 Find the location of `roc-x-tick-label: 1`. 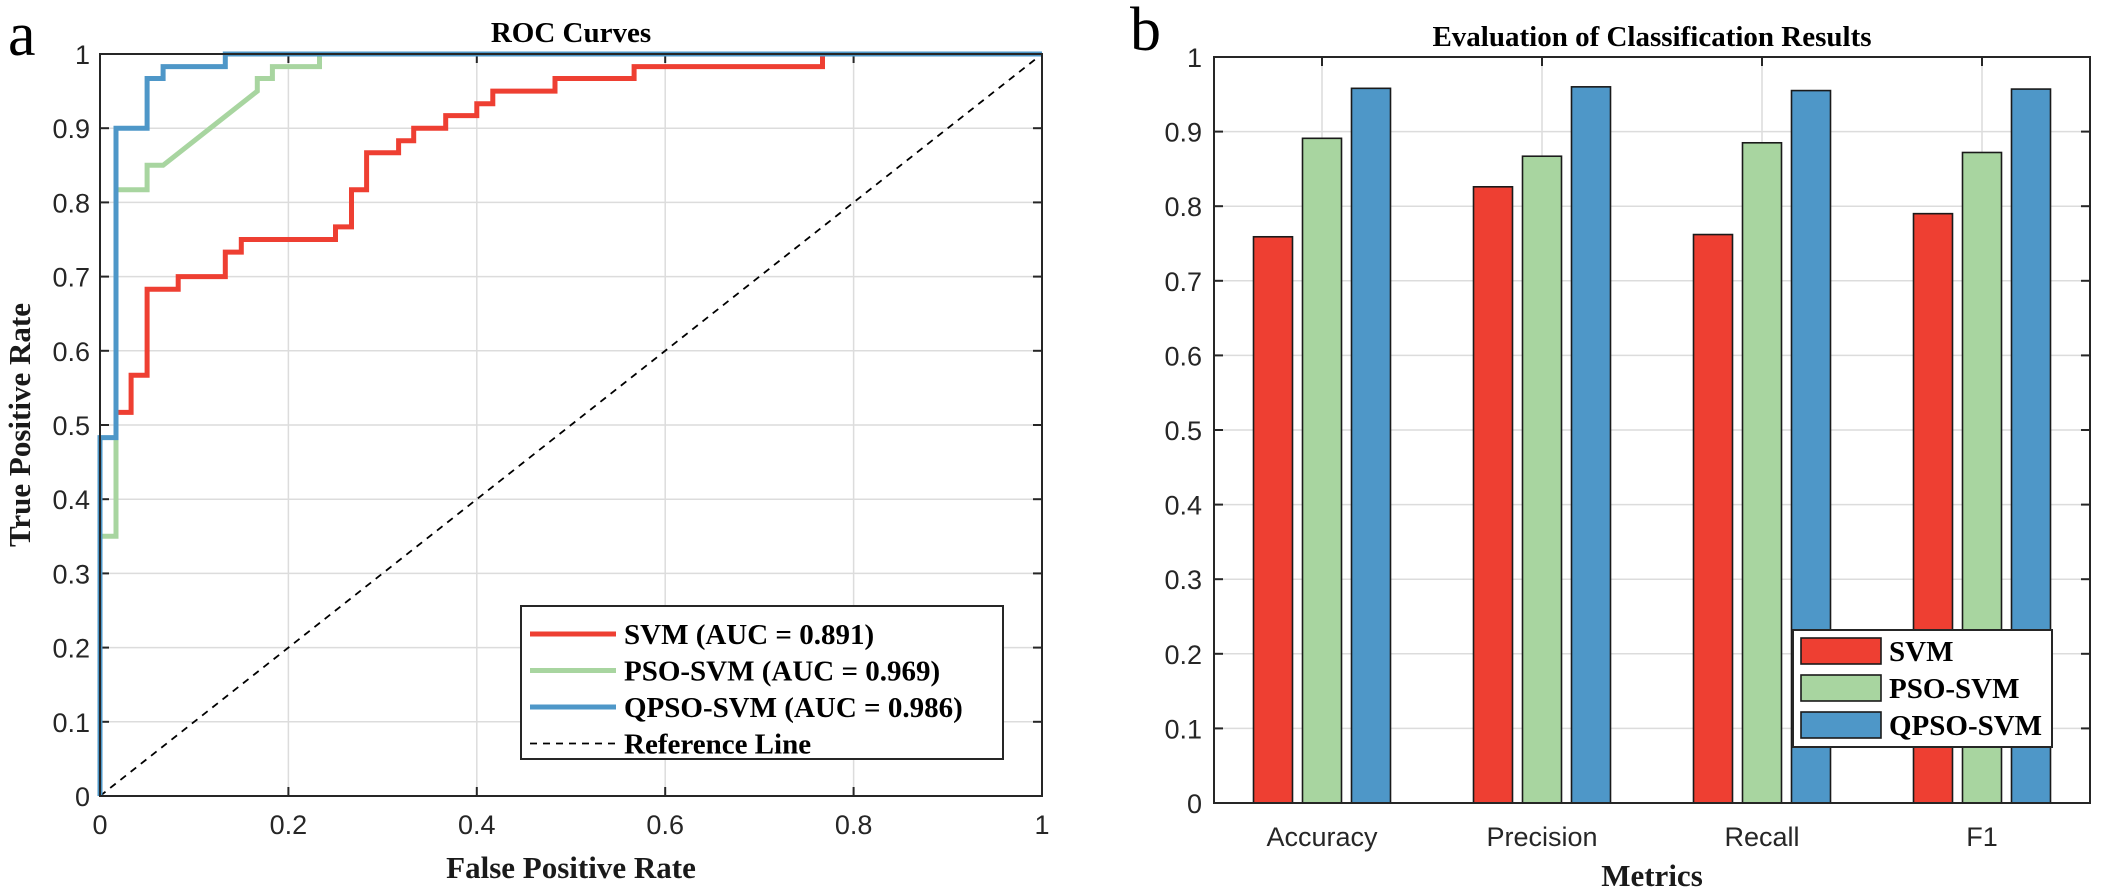

roc-x-tick-label: 1 is located at coordinates (1041, 825).